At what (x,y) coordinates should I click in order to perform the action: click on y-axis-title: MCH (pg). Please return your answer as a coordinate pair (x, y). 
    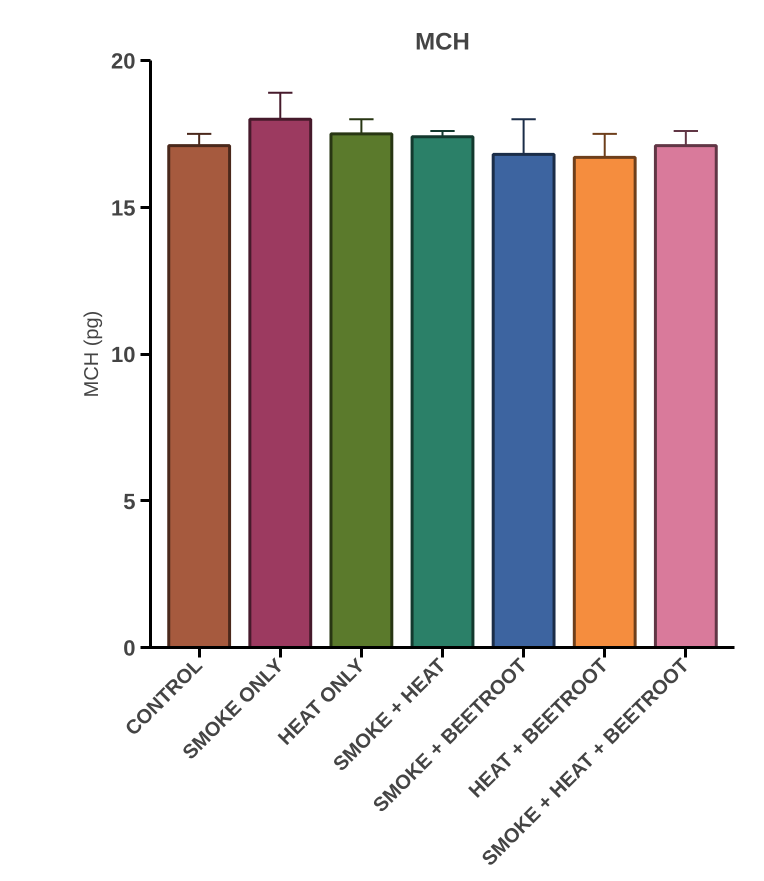
    Looking at the image, I should click on (92, 354).